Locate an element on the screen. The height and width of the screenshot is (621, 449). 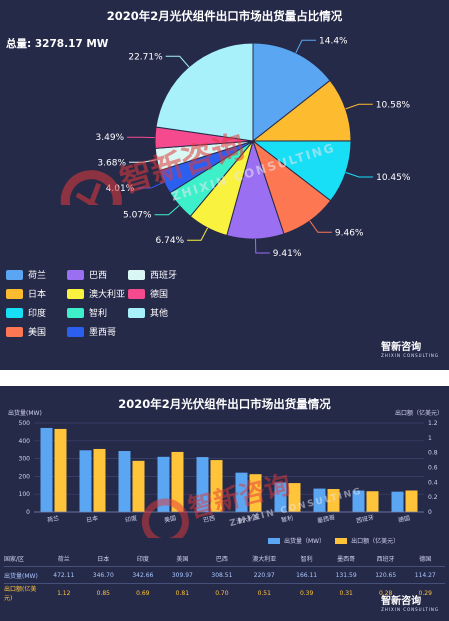
x-tick-label-8: 西班牙 is located at coordinates (364, 519).